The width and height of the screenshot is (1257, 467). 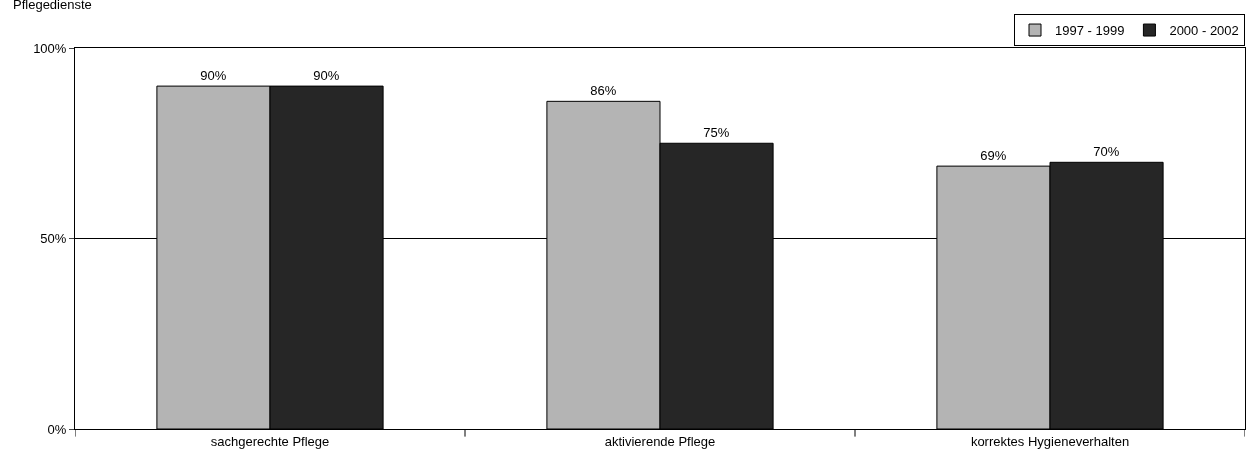 What do you see at coordinates (50, 48) in the screenshot?
I see `y-tick-label: 100%` at bounding box center [50, 48].